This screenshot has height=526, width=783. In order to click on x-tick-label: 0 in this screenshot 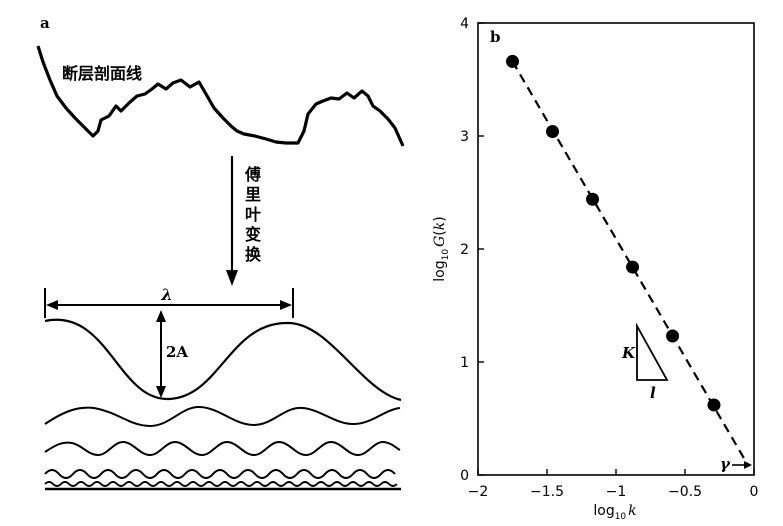, I will do `click(754, 492)`.